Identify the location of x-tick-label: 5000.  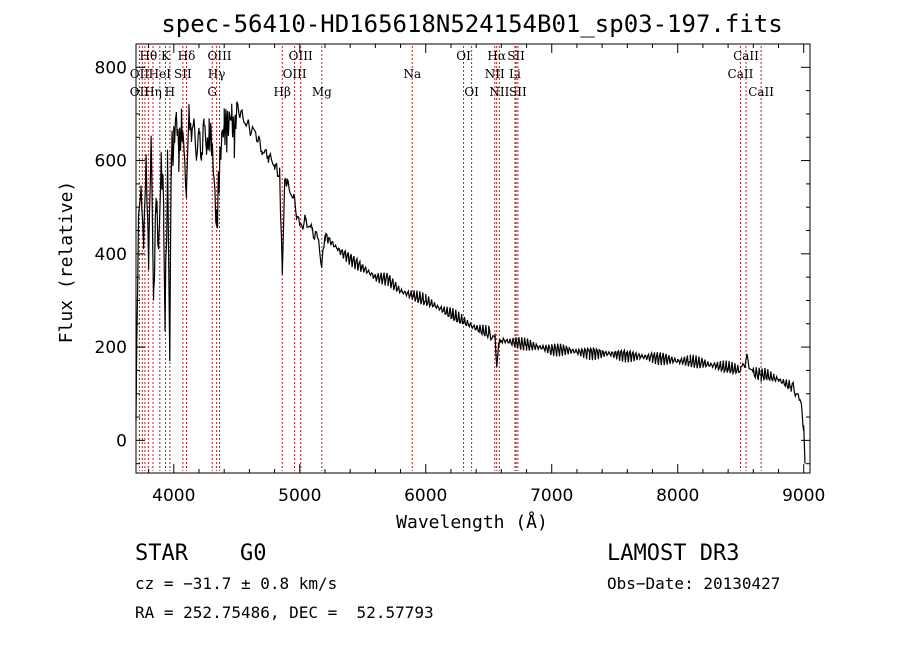
(299, 496).